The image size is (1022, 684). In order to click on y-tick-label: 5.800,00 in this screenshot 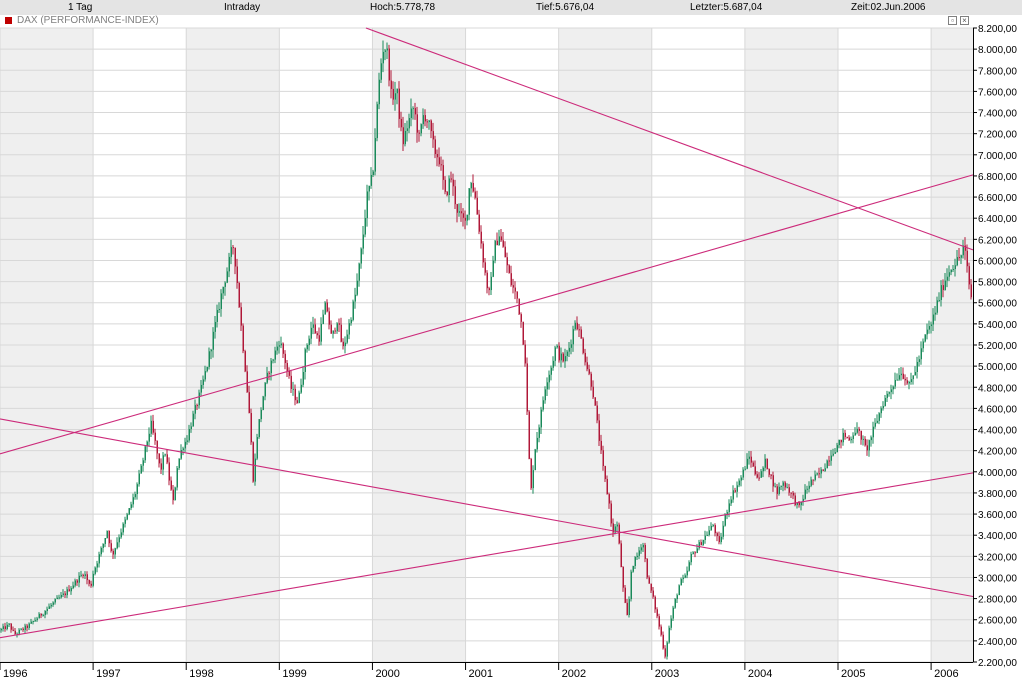, I will do `click(997, 283)`.